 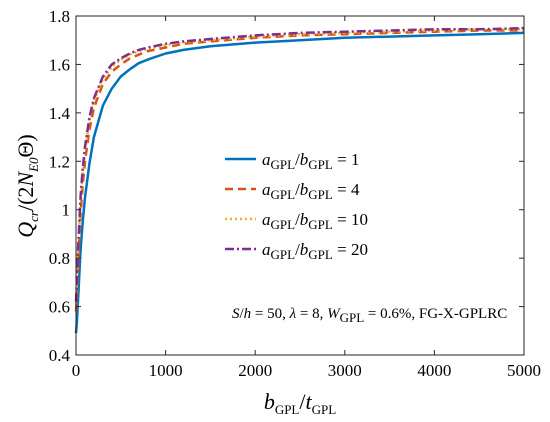 What do you see at coordinates (59, 64) in the screenshot?
I see `y-tick-label-7: 1.6` at bounding box center [59, 64].